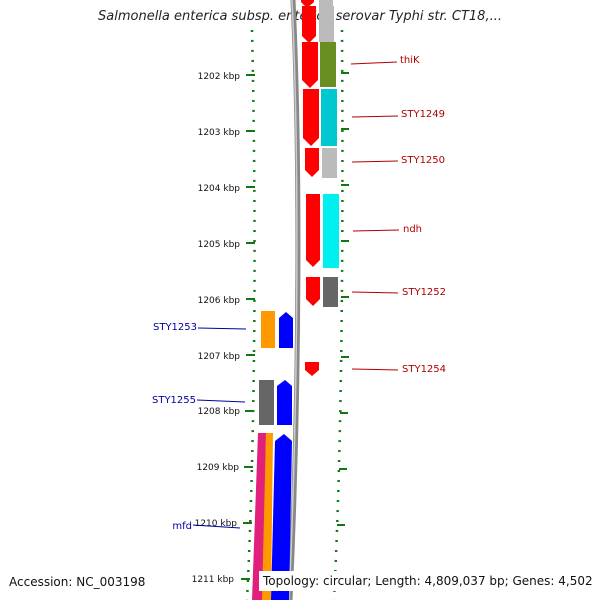 This screenshot has width=600, height=600. I want to click on backbone-arc, so click(294, 300).